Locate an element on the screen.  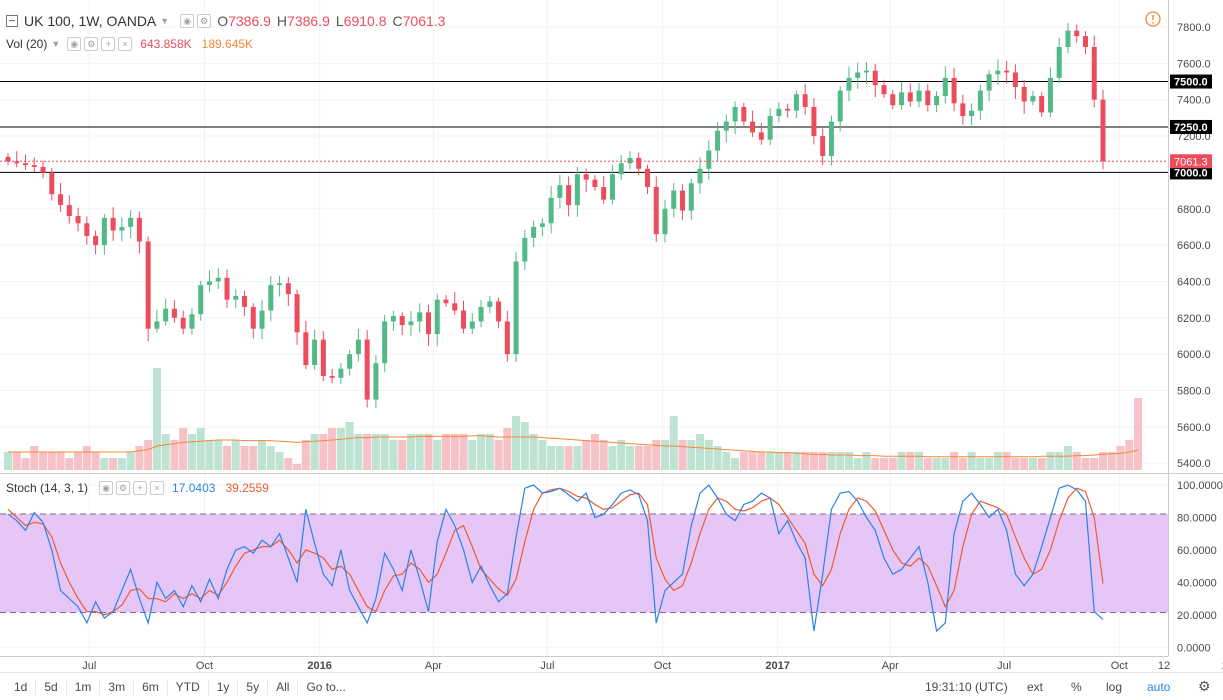
range-5d-button: 5d is located at coordinates (51, 686).